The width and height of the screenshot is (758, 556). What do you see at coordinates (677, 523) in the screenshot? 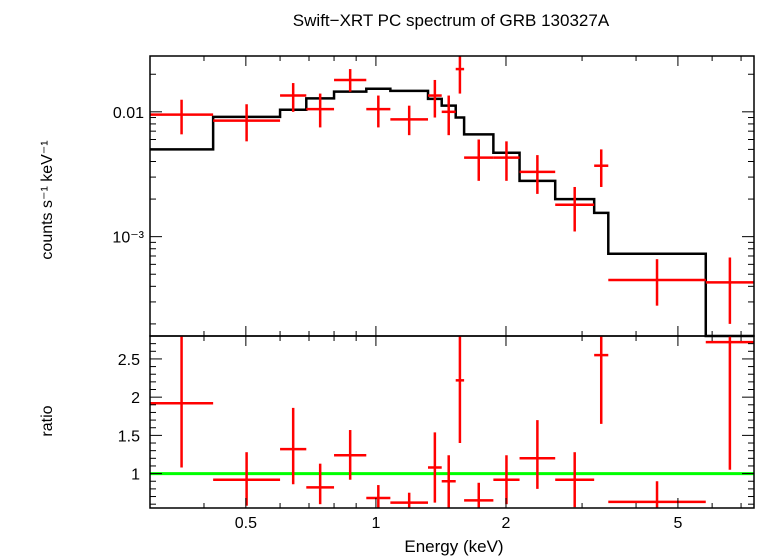
I see `x-tick-label: 5` at bounding box center [677, 523].